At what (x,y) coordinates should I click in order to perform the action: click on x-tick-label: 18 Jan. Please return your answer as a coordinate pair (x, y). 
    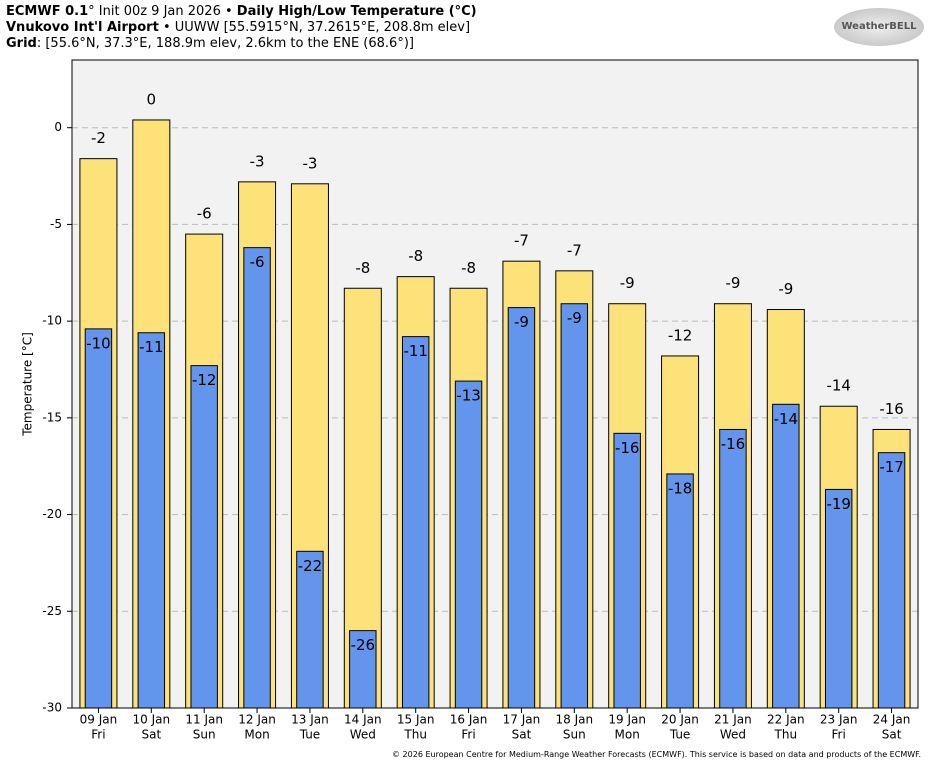
    Looking at the image, I should click on (575, 720).